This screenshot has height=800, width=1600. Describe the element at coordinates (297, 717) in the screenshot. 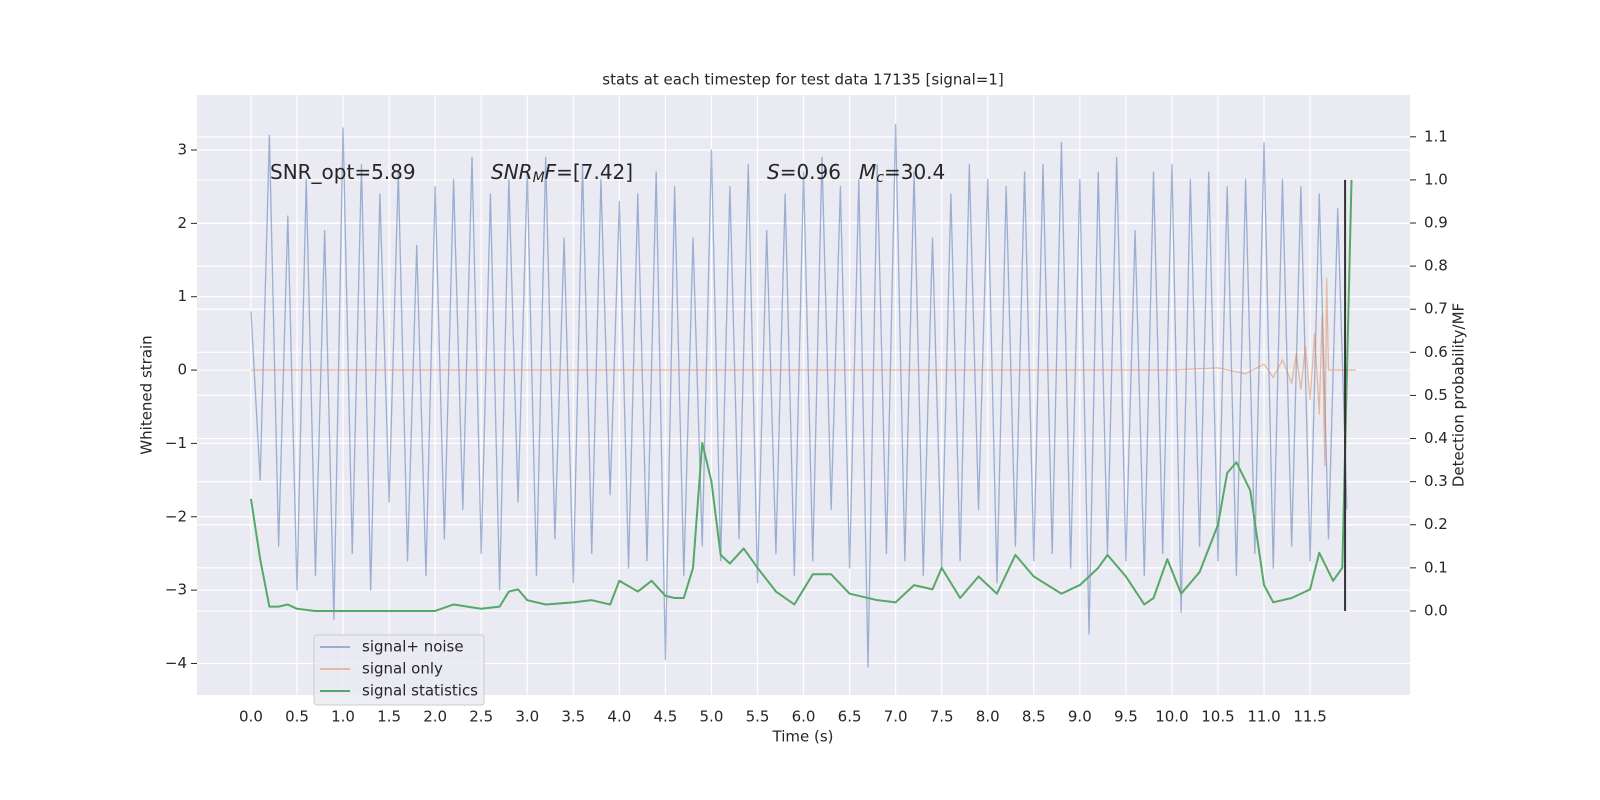

I see `x-tick-label: 0.5` at that location.